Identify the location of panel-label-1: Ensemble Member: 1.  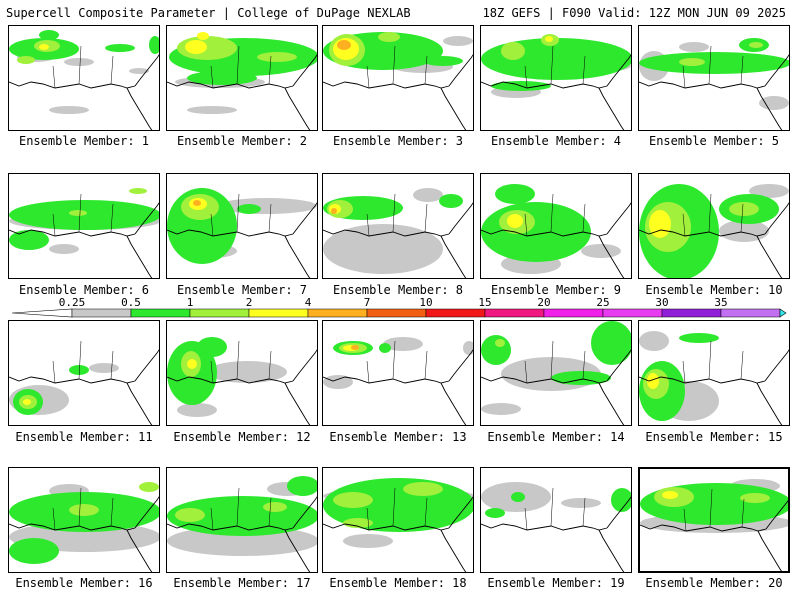
(84, 141).